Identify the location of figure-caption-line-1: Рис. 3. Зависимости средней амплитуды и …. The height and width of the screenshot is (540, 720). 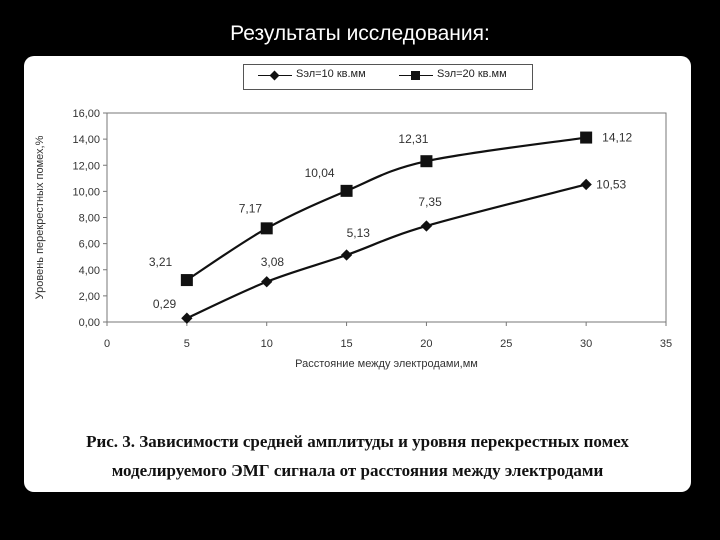
(357, 441).